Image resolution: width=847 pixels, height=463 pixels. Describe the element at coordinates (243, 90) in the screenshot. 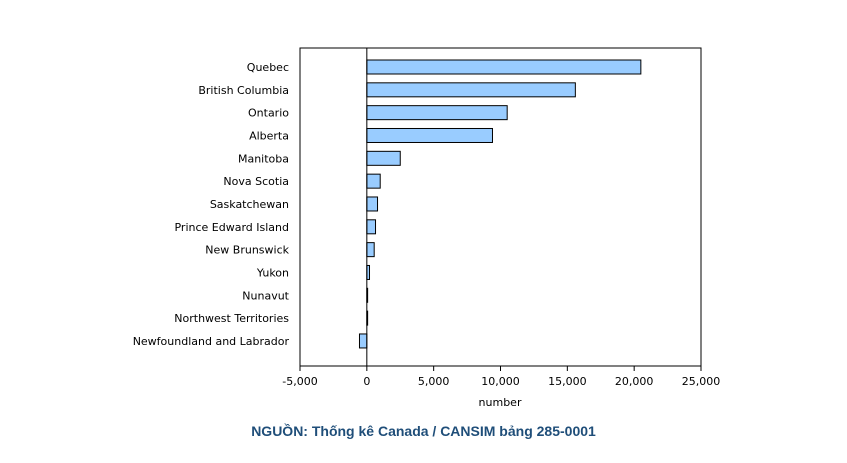

I see `category-label: British Columbia` at that location.